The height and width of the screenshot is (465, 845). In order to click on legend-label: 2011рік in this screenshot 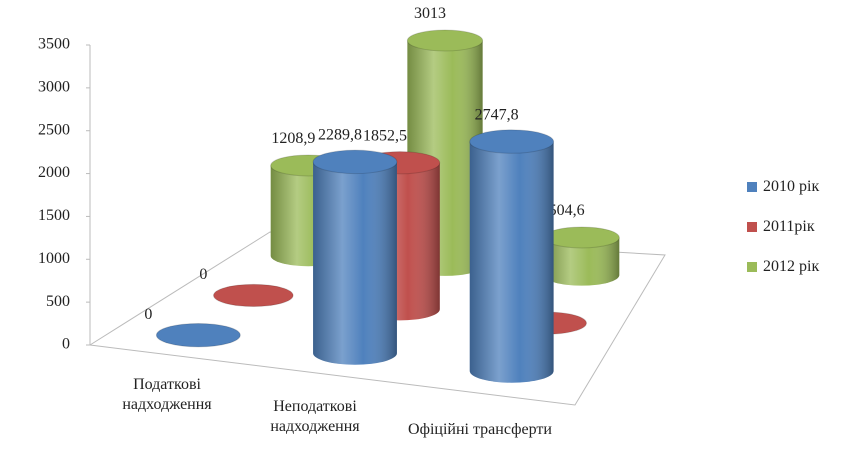, I will do `click(789, 226)`.